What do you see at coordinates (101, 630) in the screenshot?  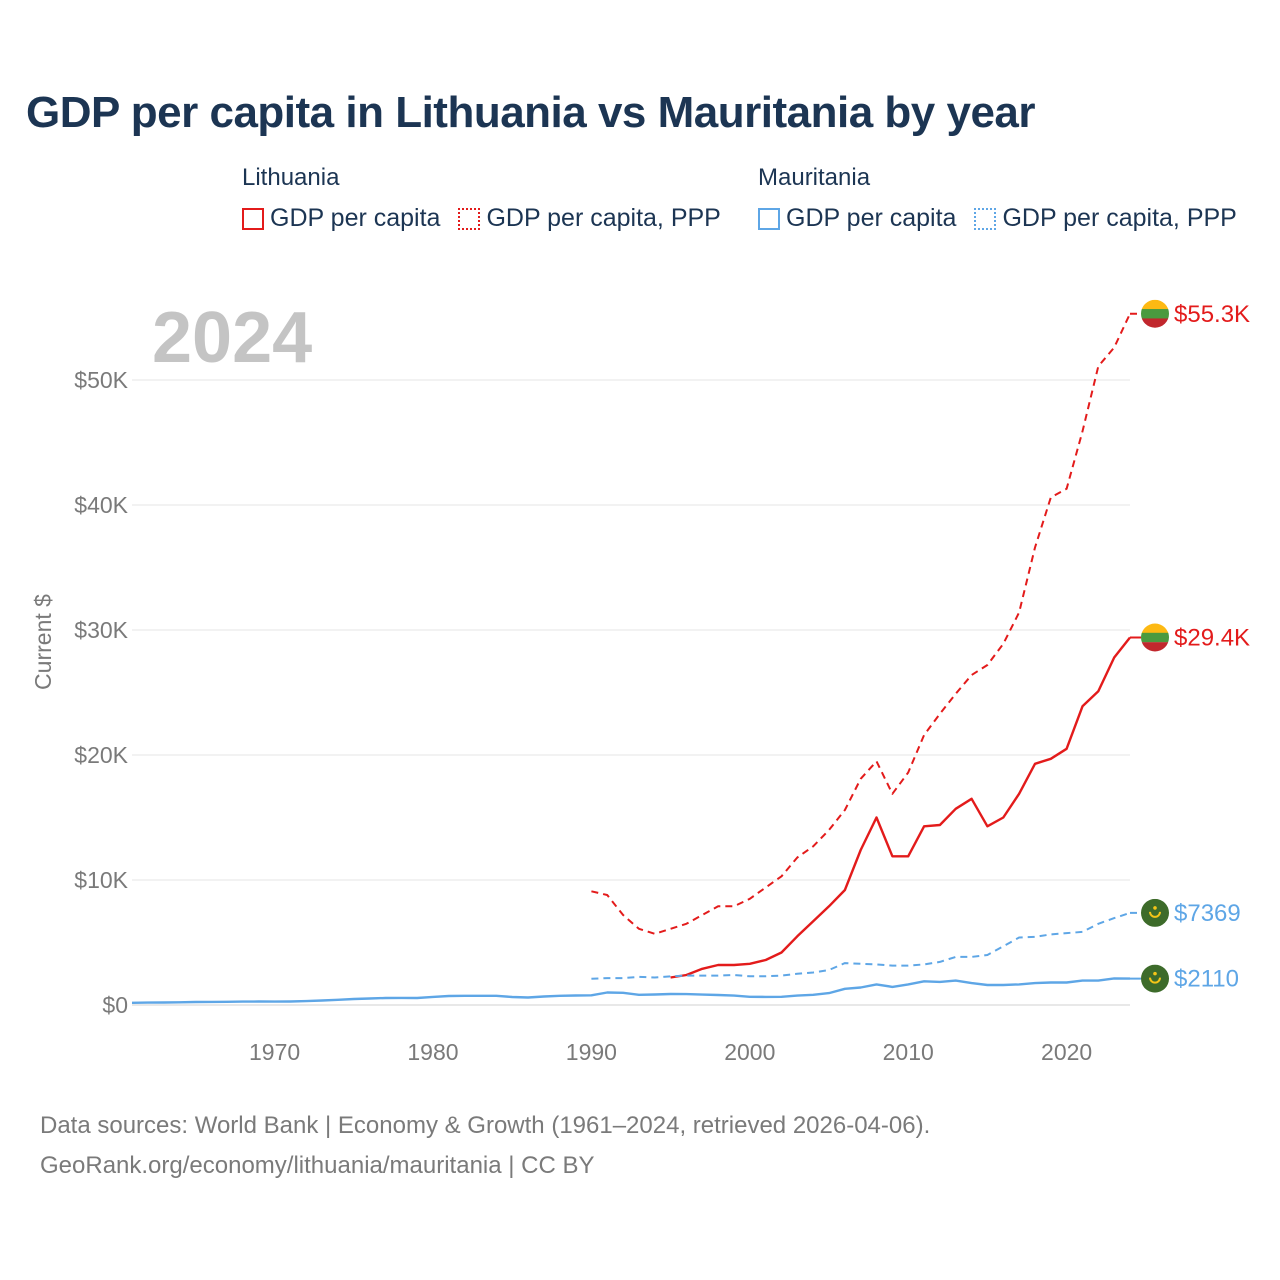 I see `y-tick-label: $30K` at bounding box center [101, 630].